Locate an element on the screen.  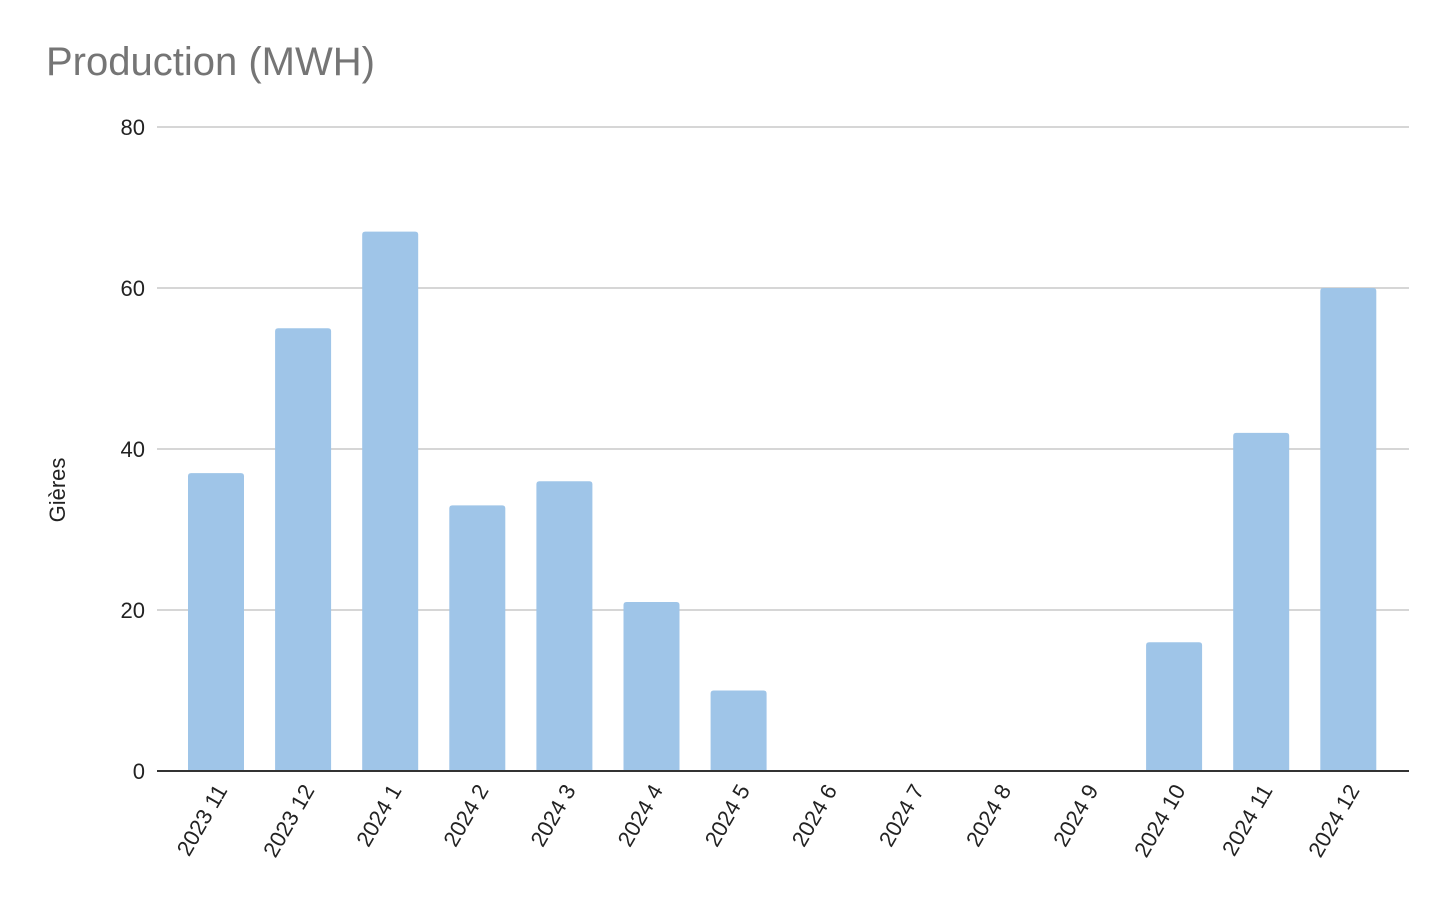
x-tick-label: 2023 12 is located at coordinates (288, 820).